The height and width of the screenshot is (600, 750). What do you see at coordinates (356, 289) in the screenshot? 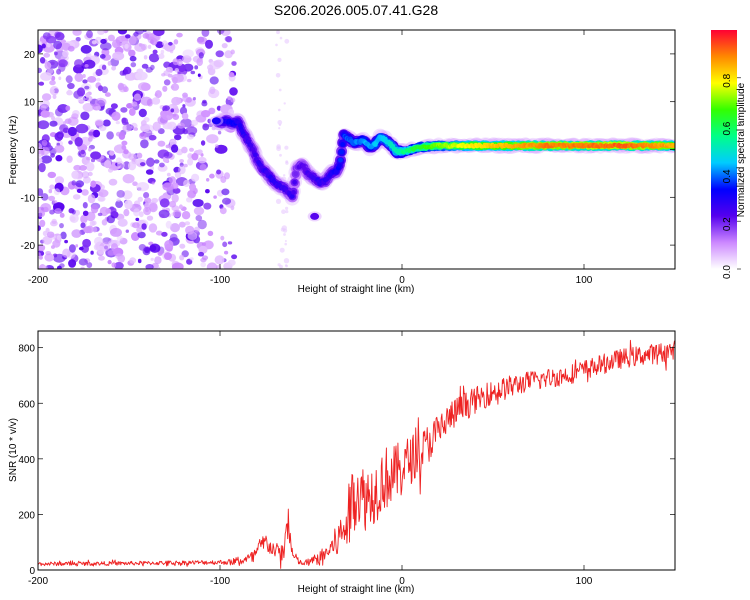
I see `spectrogram-x-label: Height of straight line (km)` at bounding box center [356, 289].